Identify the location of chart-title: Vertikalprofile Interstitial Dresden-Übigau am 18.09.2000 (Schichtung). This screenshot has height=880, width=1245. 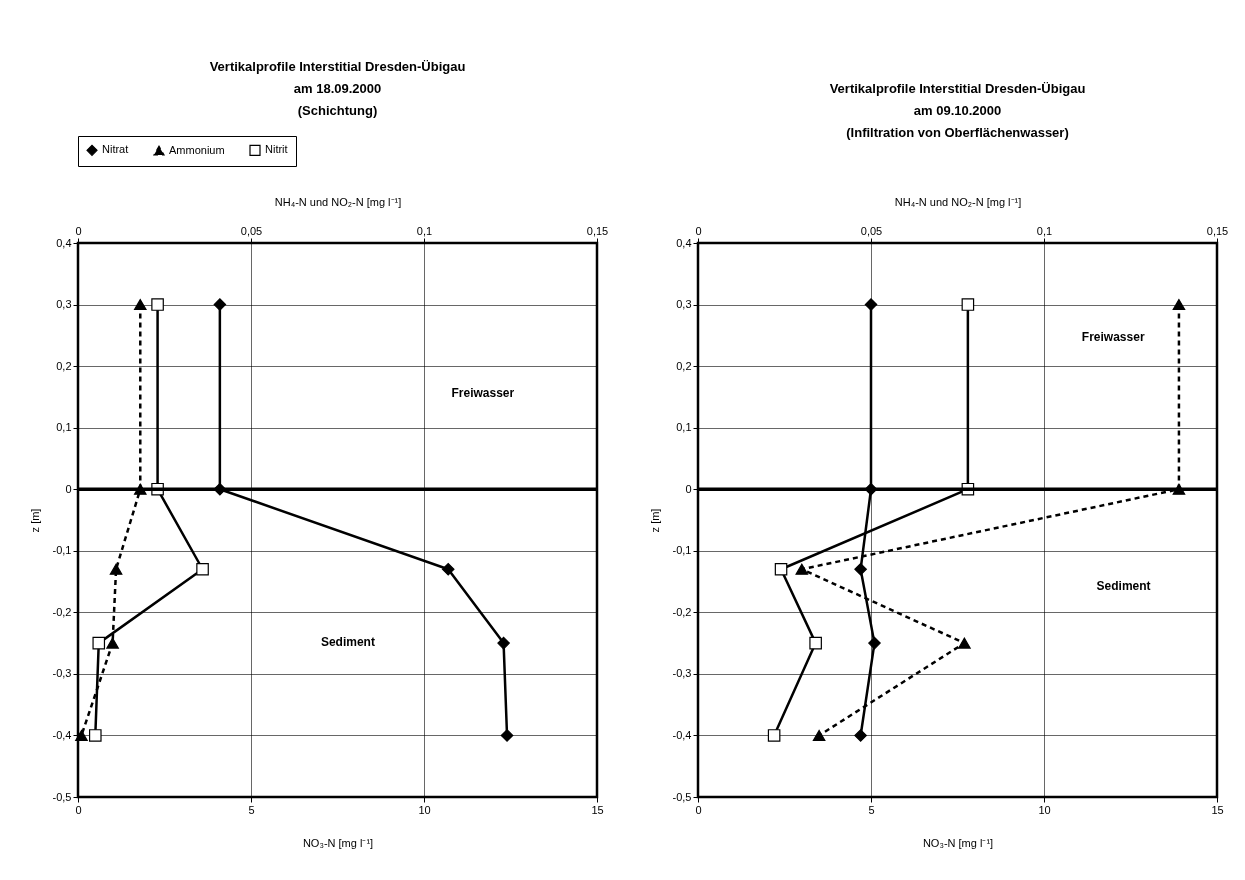
(337, 88).